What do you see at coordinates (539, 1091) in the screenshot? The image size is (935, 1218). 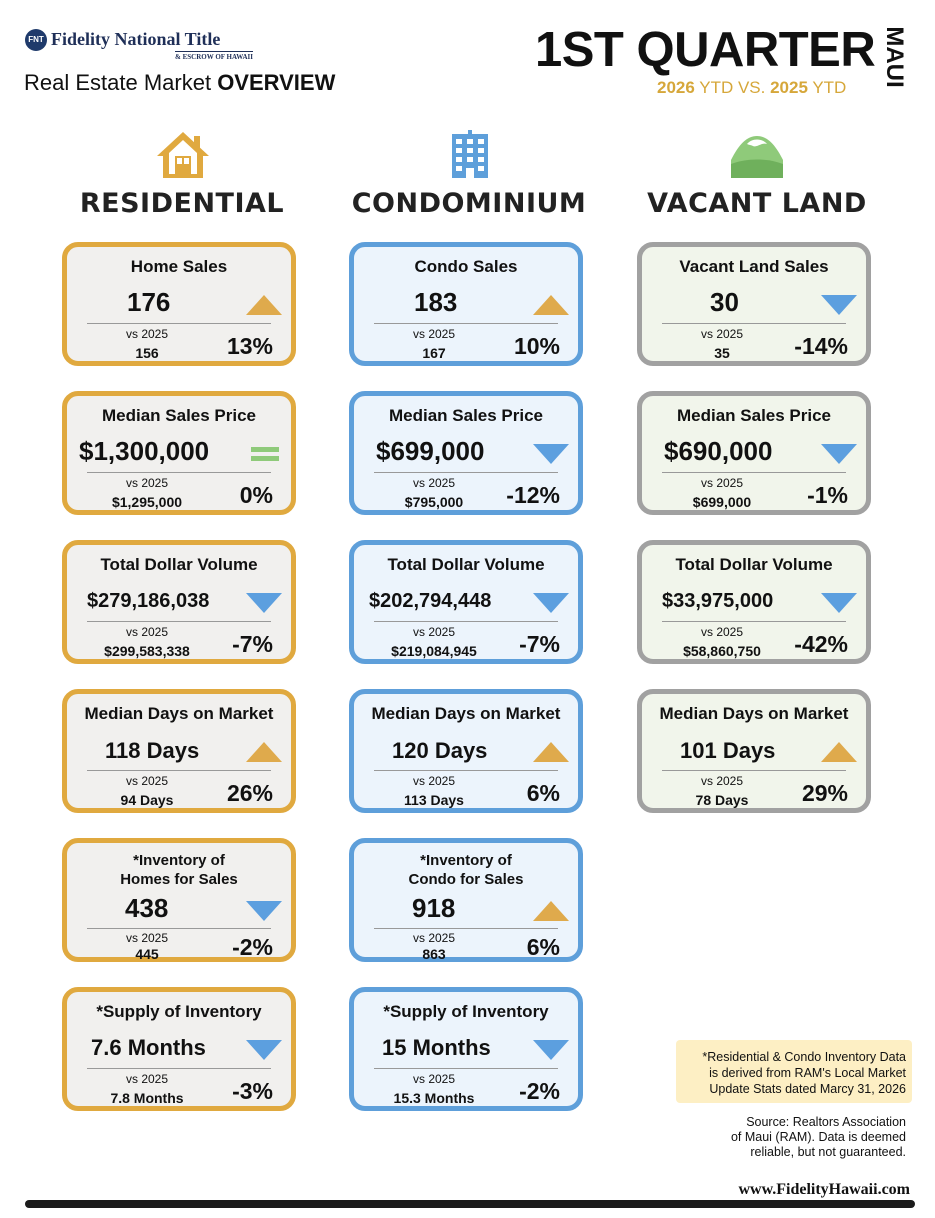 I see `percent-change: -2%` at bounding box center [539, 1091].